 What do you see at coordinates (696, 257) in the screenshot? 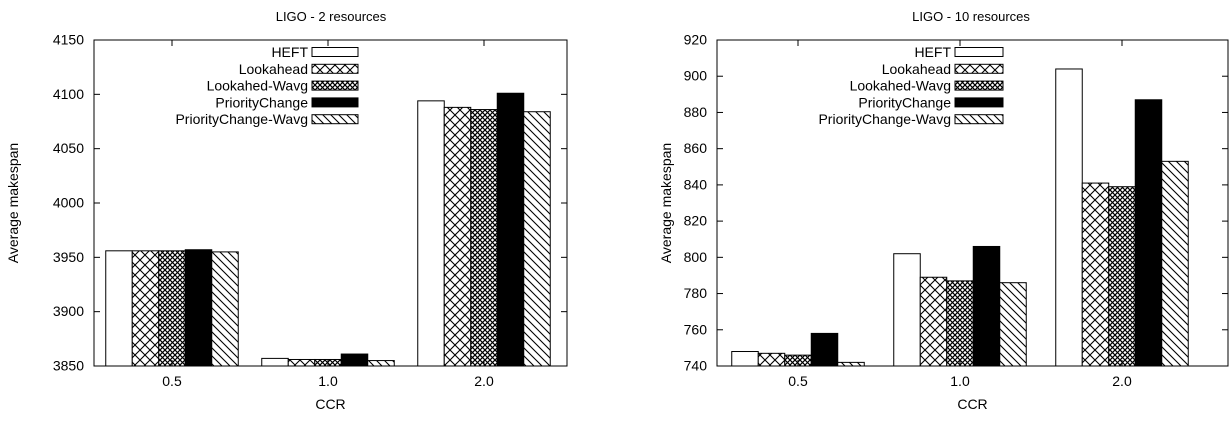
I see `y-tick-label: 800` at bounding box center [696, 257].